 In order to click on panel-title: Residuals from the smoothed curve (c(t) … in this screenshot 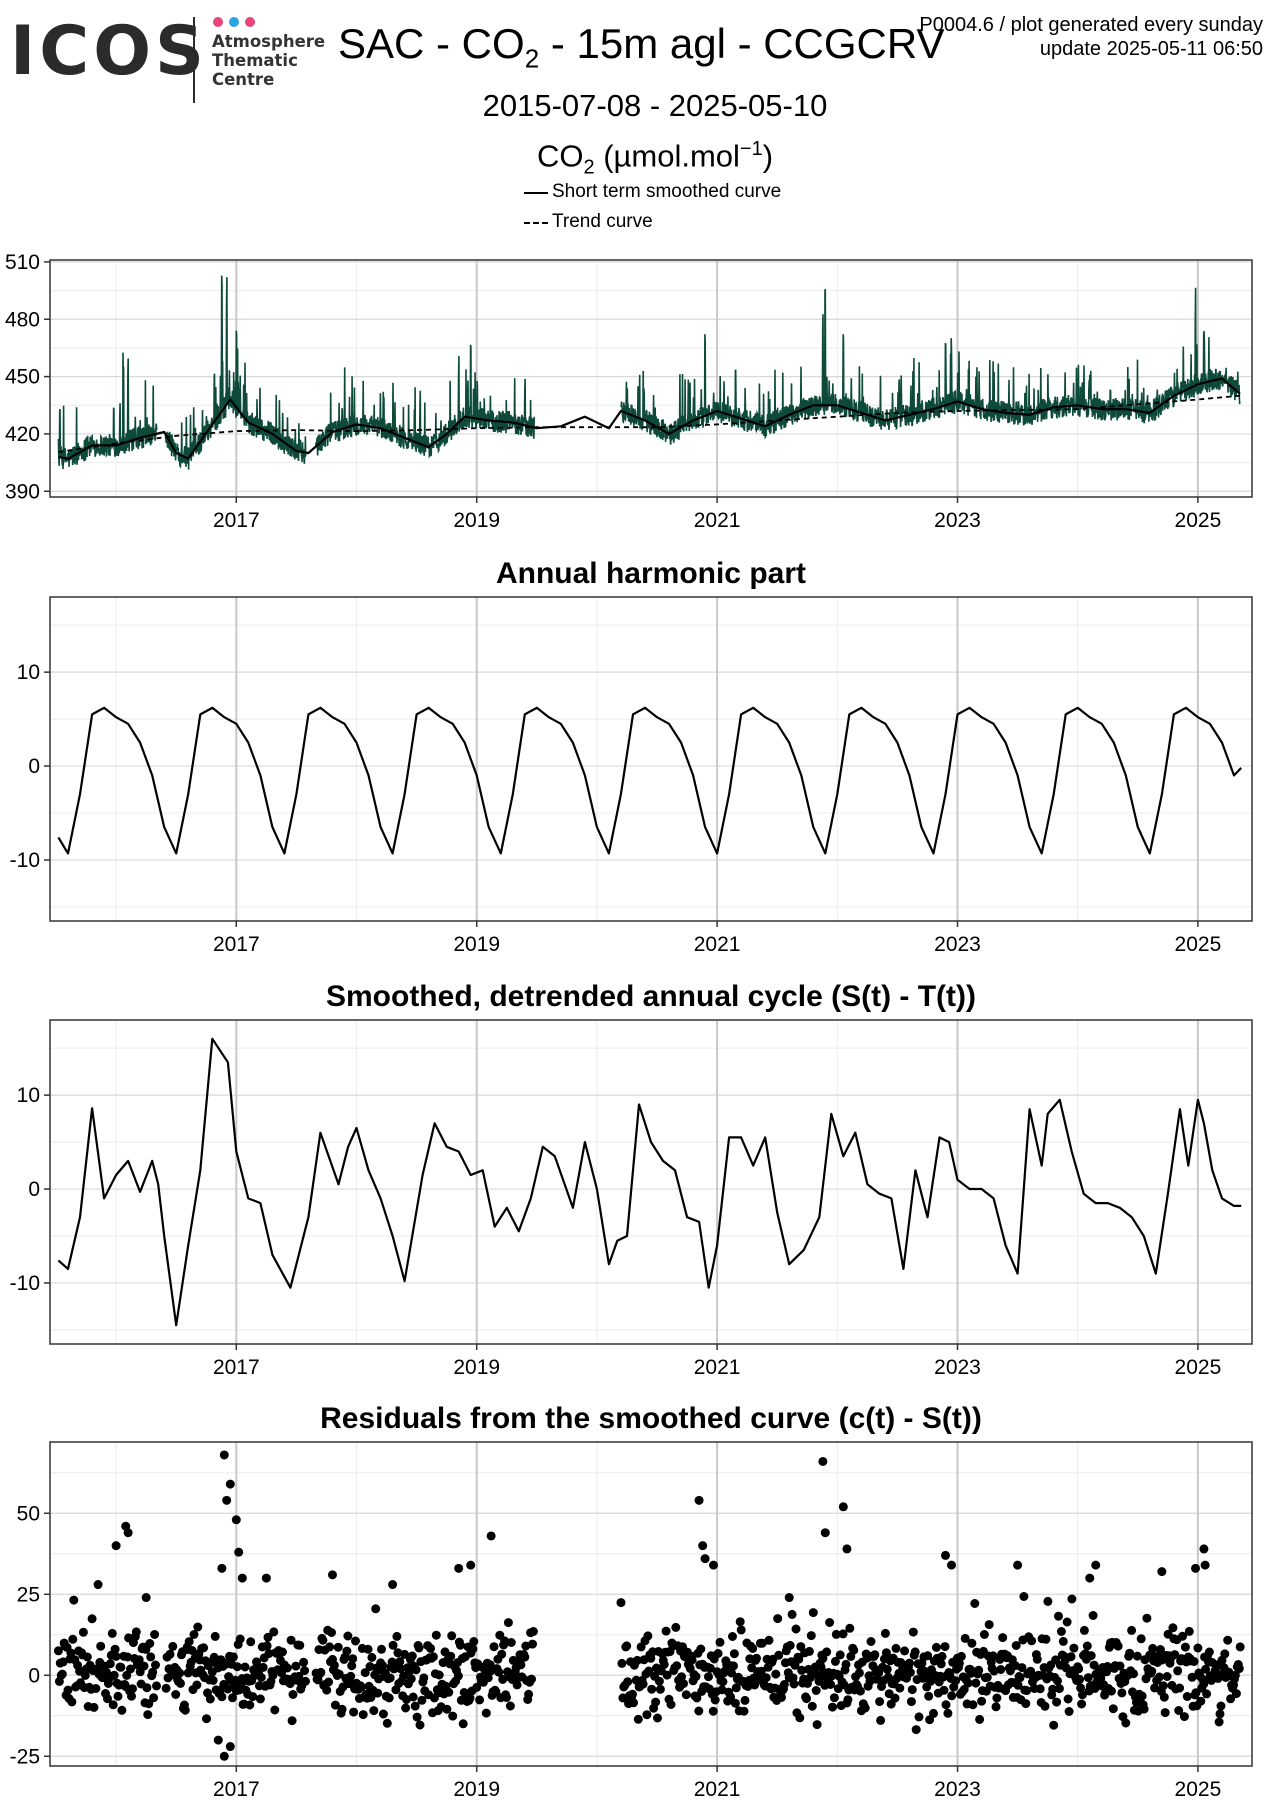, I will do `click(651, 1418)`.